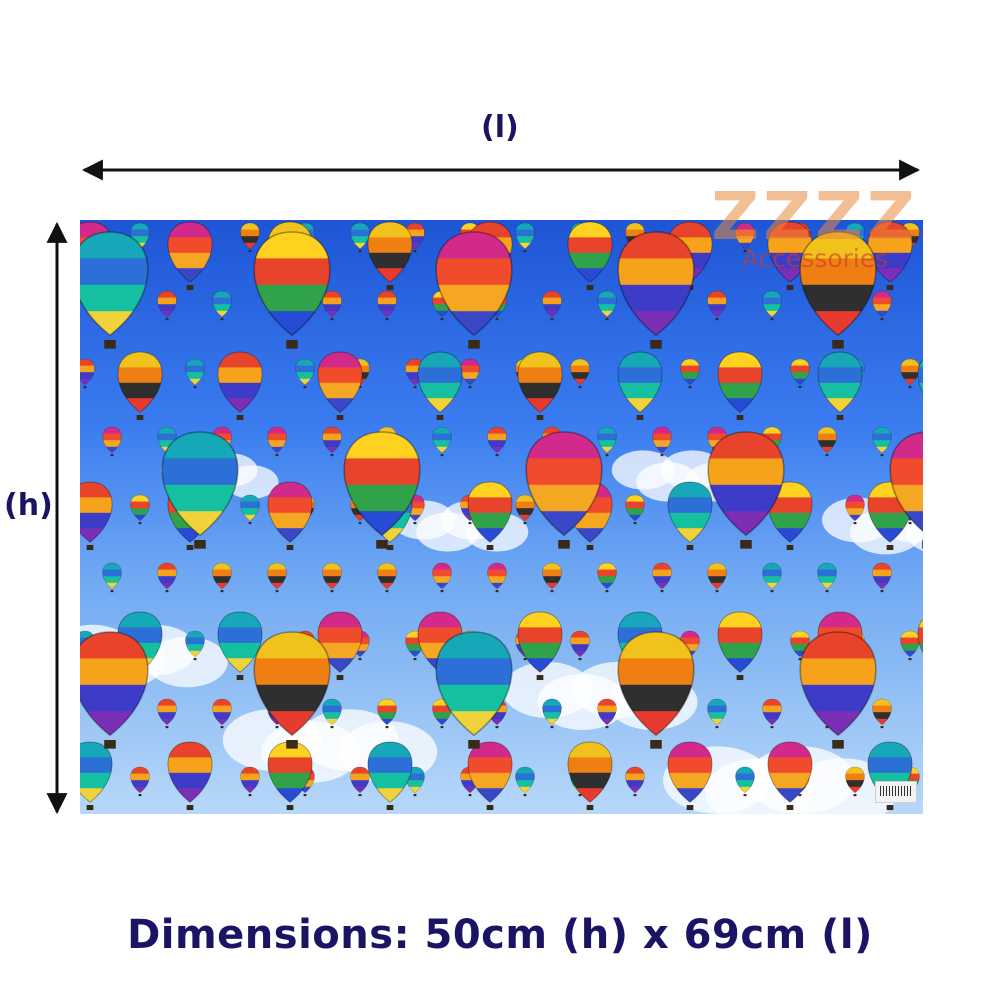 Image resolution: width=1000 pixels, height=1000 pixels. I want to click on height-label: (h), so click(28, 505).